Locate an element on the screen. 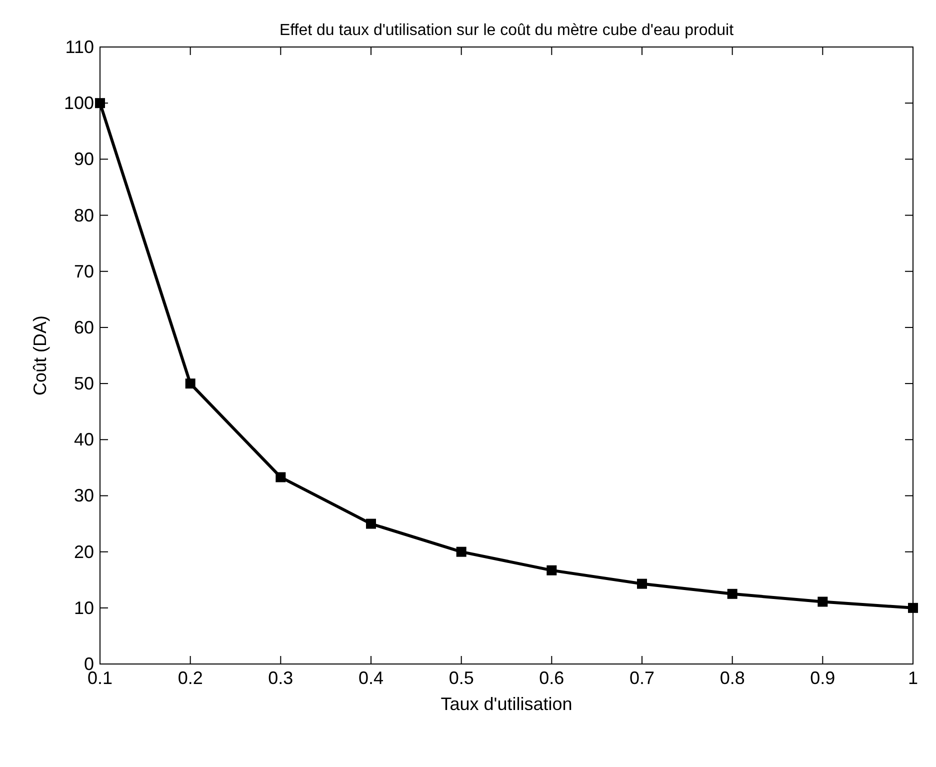 The width and height of the screenshot is (936, 767). y-tick-label: 60 is located at coordinates (84, 327).